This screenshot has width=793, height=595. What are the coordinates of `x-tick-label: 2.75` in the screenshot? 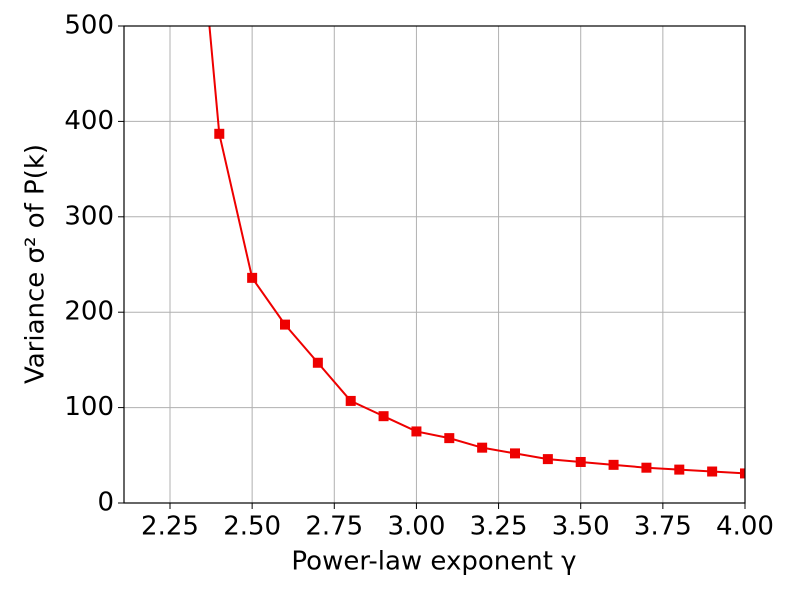 It's located at (334, 527).